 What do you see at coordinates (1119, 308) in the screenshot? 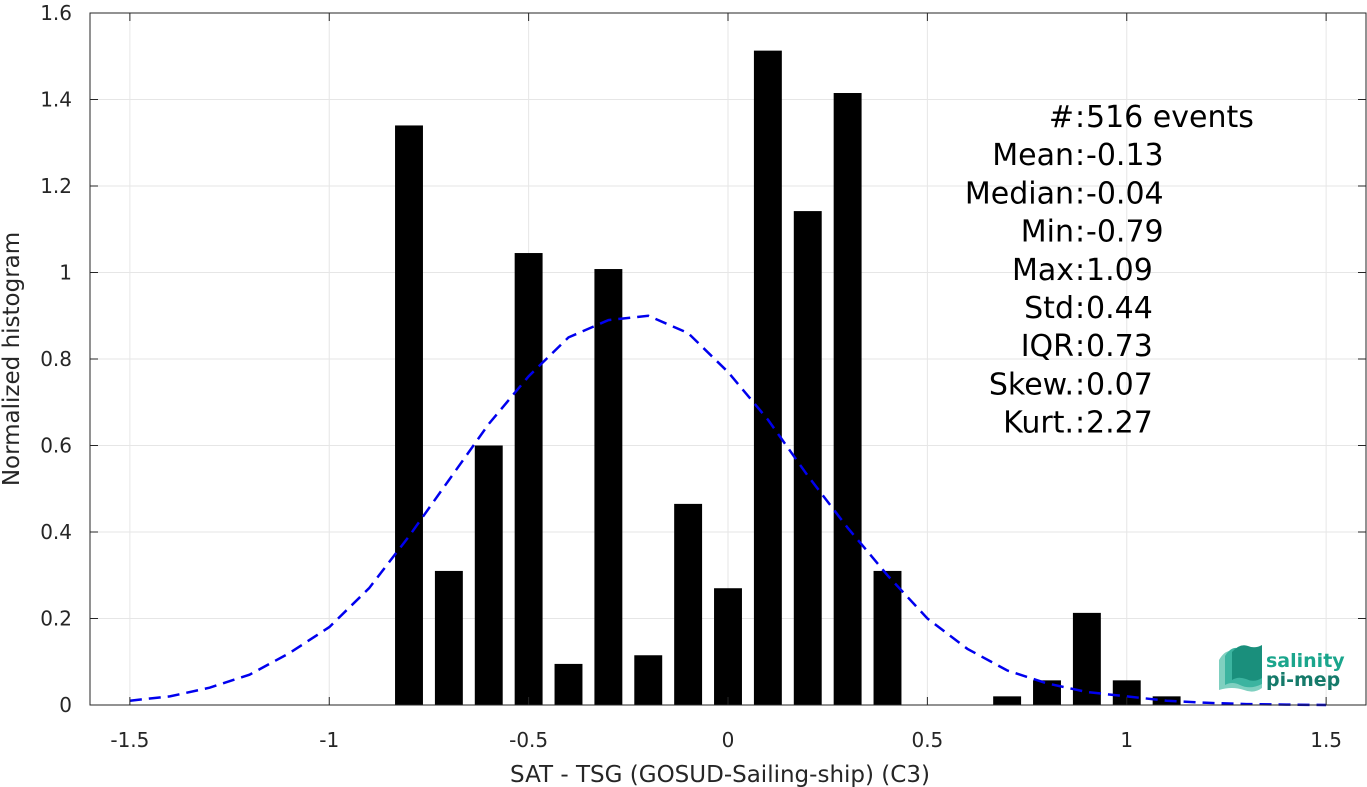
I see `stat-value: 0.44` at bounding box center [1119, 308].